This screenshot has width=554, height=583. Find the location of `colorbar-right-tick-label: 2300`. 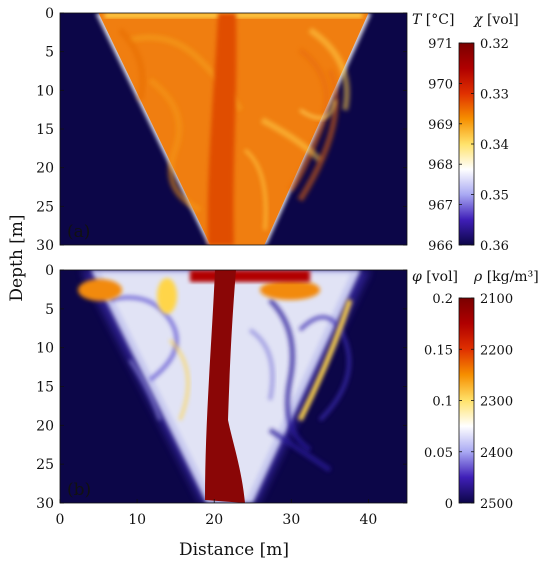

colorbar-right-tick-label: 2300 is located at coordinates (496, 402).